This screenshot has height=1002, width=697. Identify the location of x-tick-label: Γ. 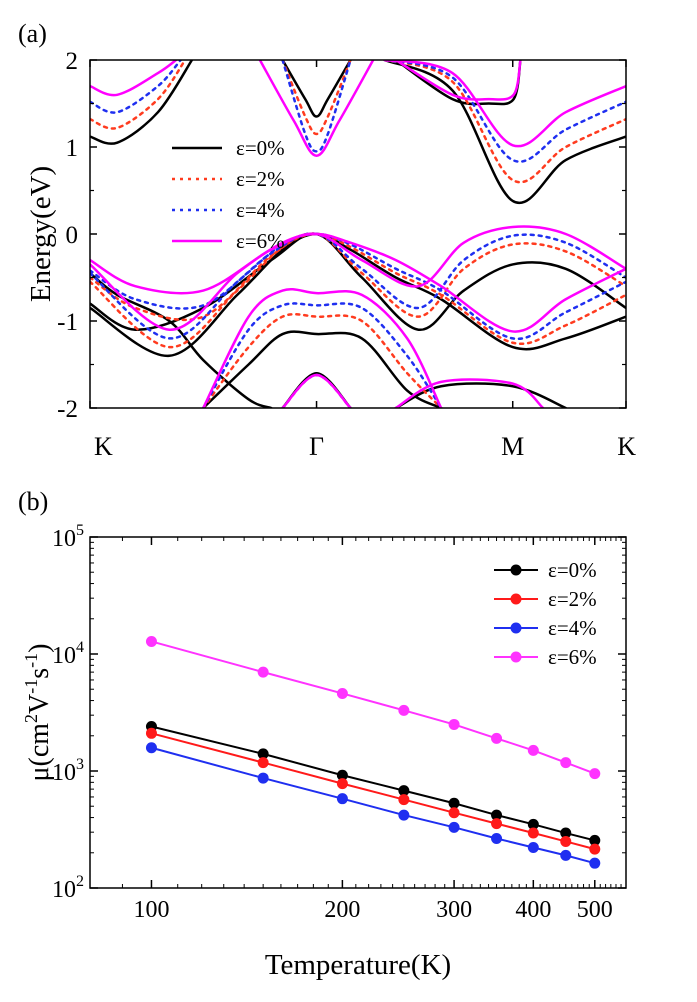
(316, 446).